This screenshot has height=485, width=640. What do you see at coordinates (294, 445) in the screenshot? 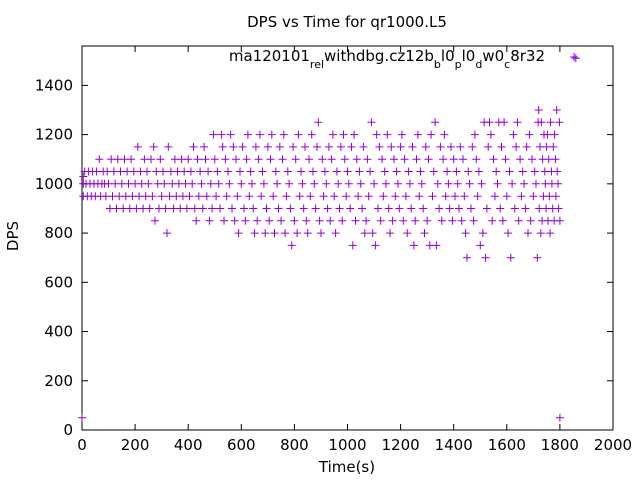
I see `x-tick-label: 800` at bounding box center [294, 445].